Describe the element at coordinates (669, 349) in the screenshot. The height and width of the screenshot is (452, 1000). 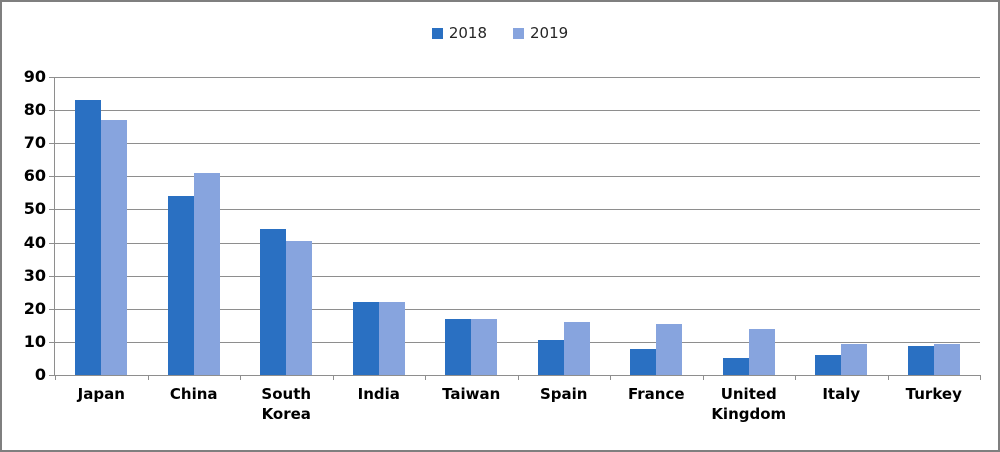
I see `bar-france-2019` at that location.